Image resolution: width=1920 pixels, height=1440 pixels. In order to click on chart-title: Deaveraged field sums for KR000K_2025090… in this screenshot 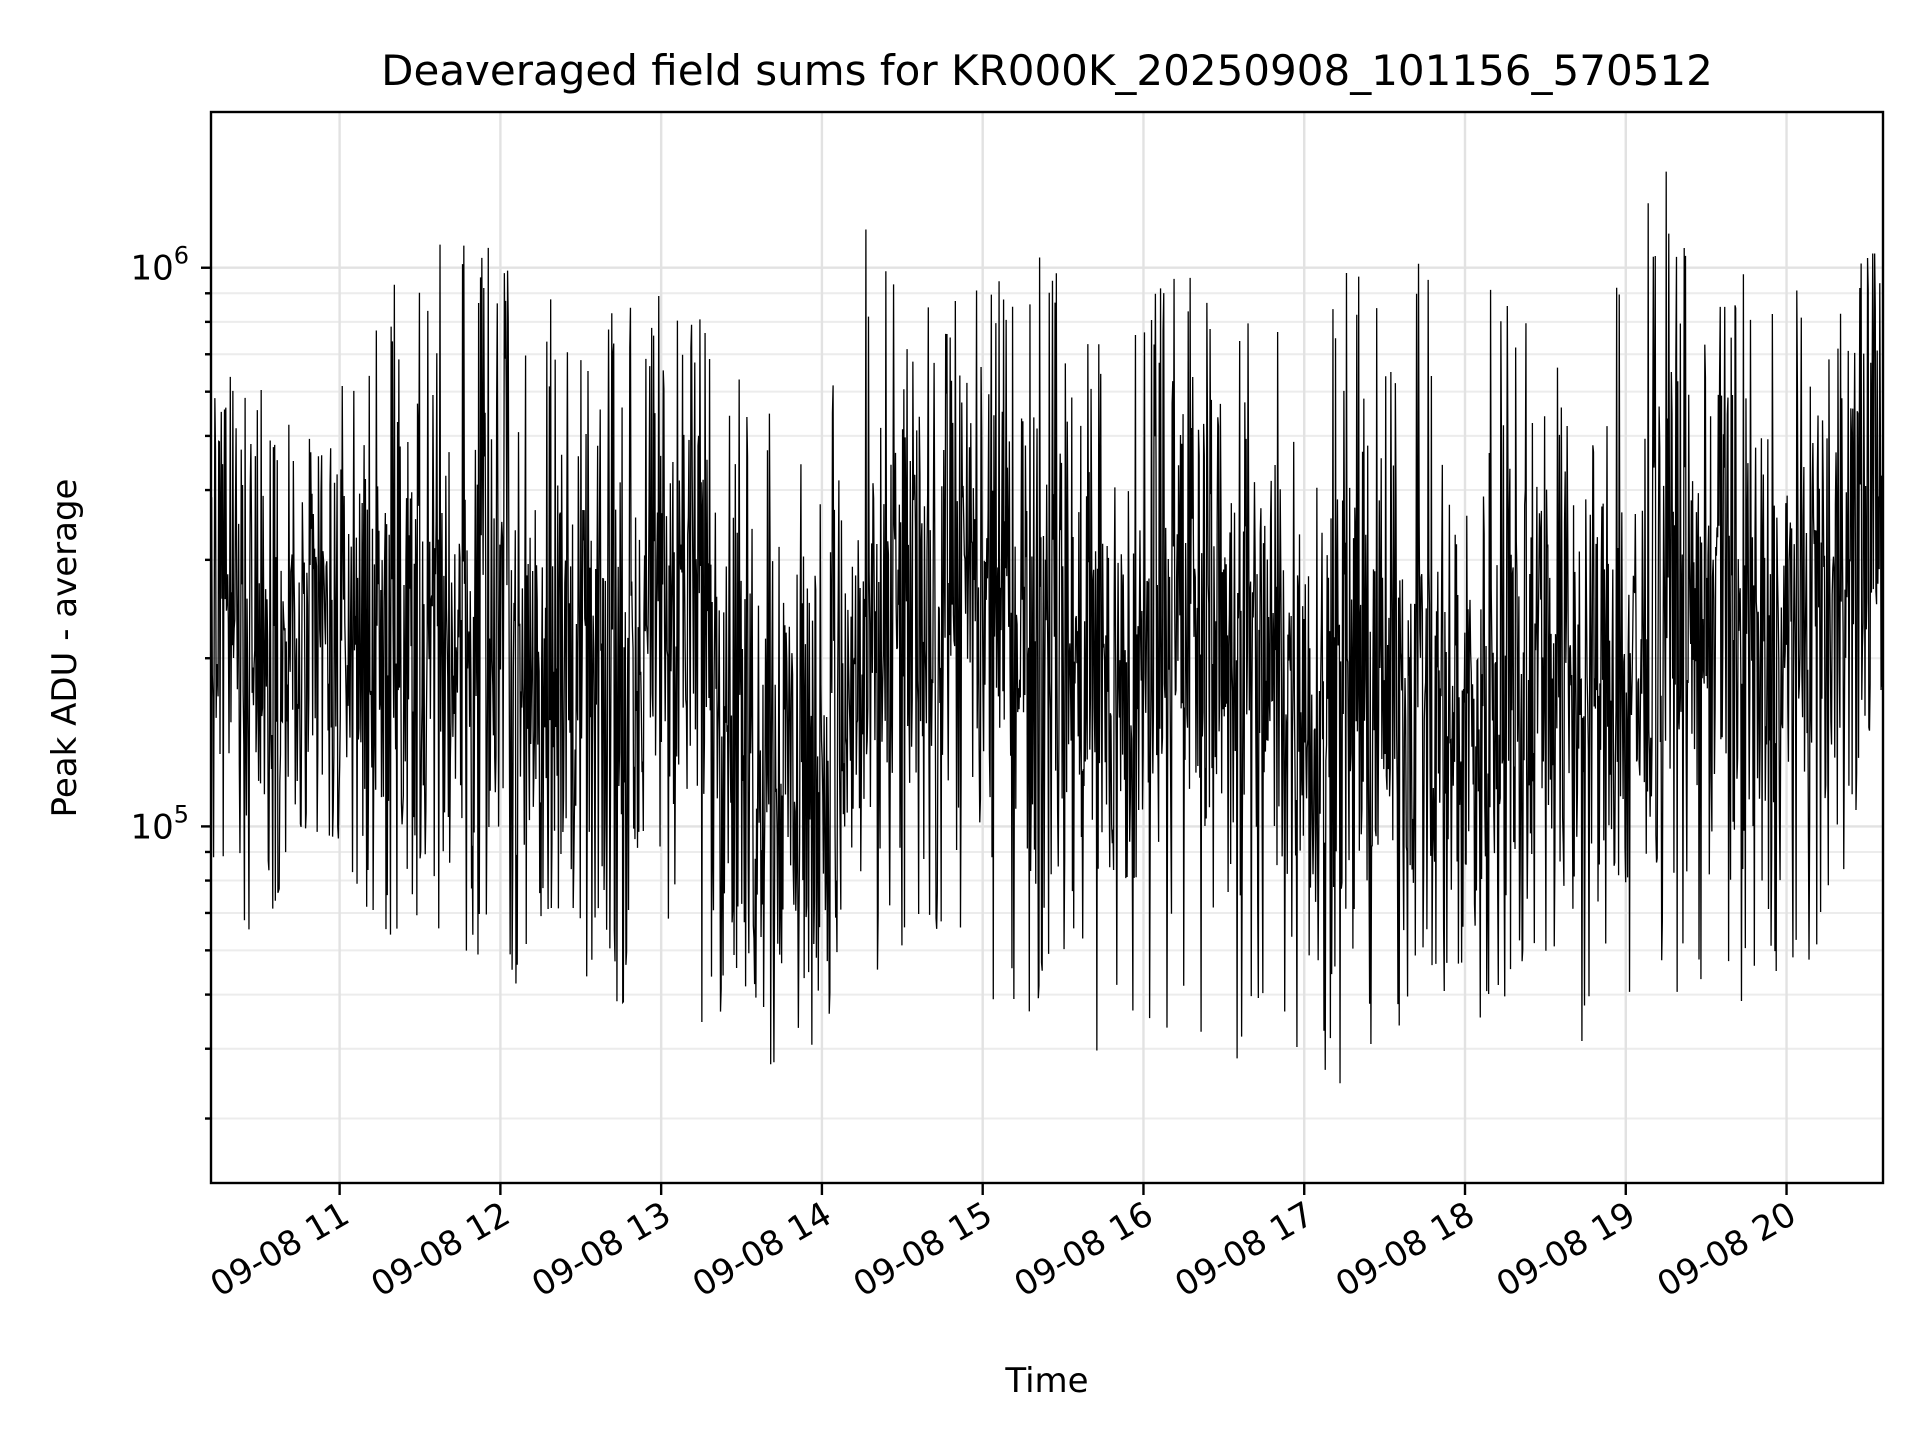, I will do `click(1047, 70)`.